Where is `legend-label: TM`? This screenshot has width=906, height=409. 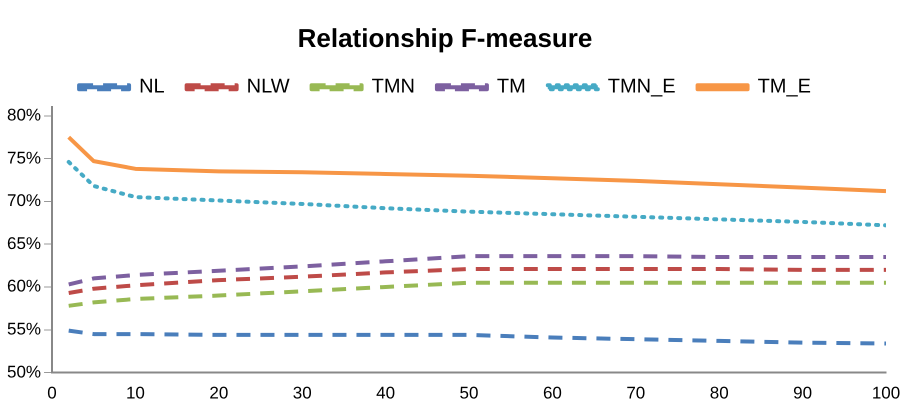 legend-label: TM is located at coordinates (511, 87).